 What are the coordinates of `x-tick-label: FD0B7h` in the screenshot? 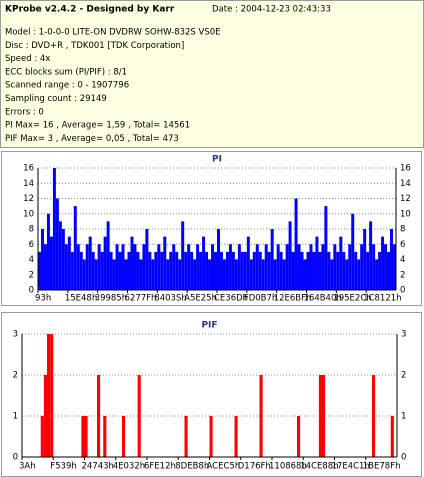 It's located at (260, 299).